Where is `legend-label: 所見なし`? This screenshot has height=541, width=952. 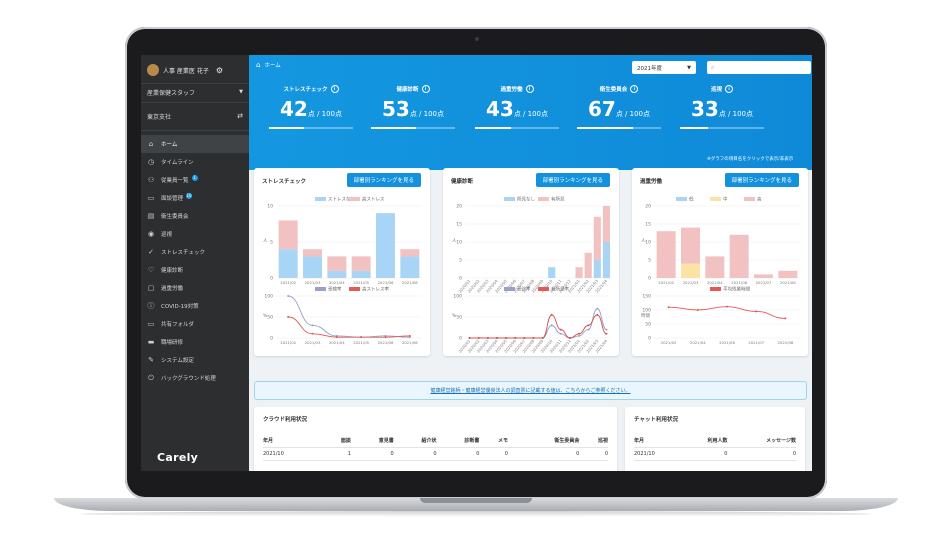 legend-label: 所見なし is located at coordinates (526, 199).